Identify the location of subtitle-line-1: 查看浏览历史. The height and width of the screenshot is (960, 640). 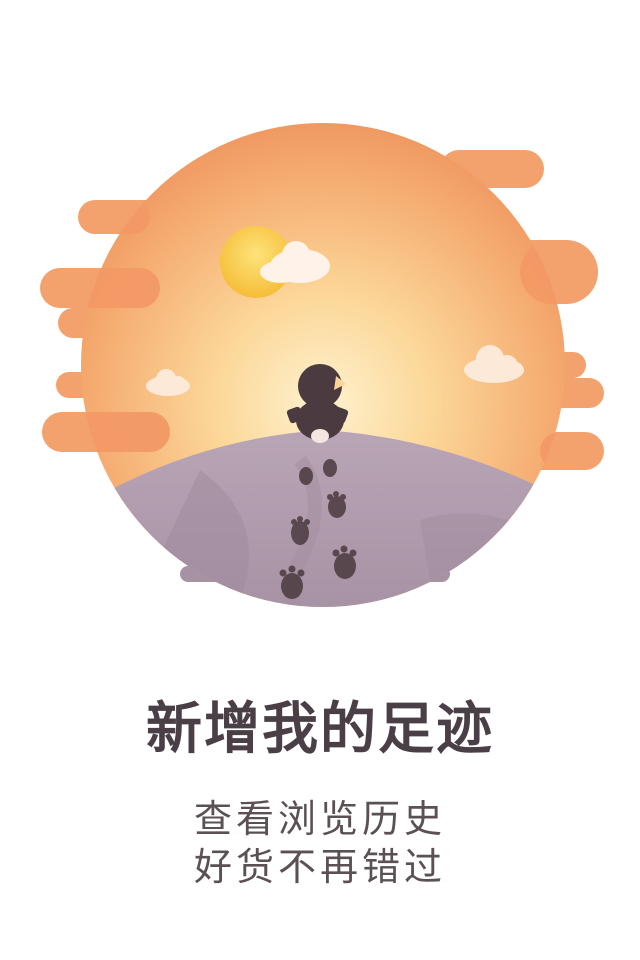
(319, 819).